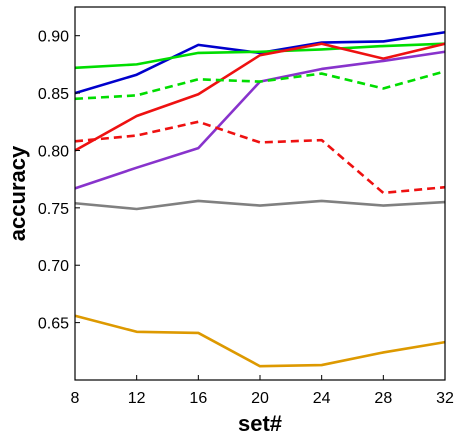 This screenshot has height=440, width=460. What do you see at coordinates (53, 37) in the screenshot?
I see `y-tick-label: 0.90` at bounding box center [53, 37].